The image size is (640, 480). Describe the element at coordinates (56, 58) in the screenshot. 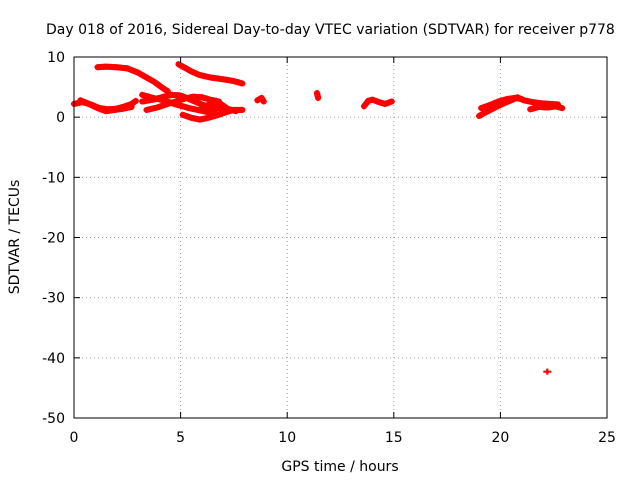

I see `y-tick-label: 10` at that location.